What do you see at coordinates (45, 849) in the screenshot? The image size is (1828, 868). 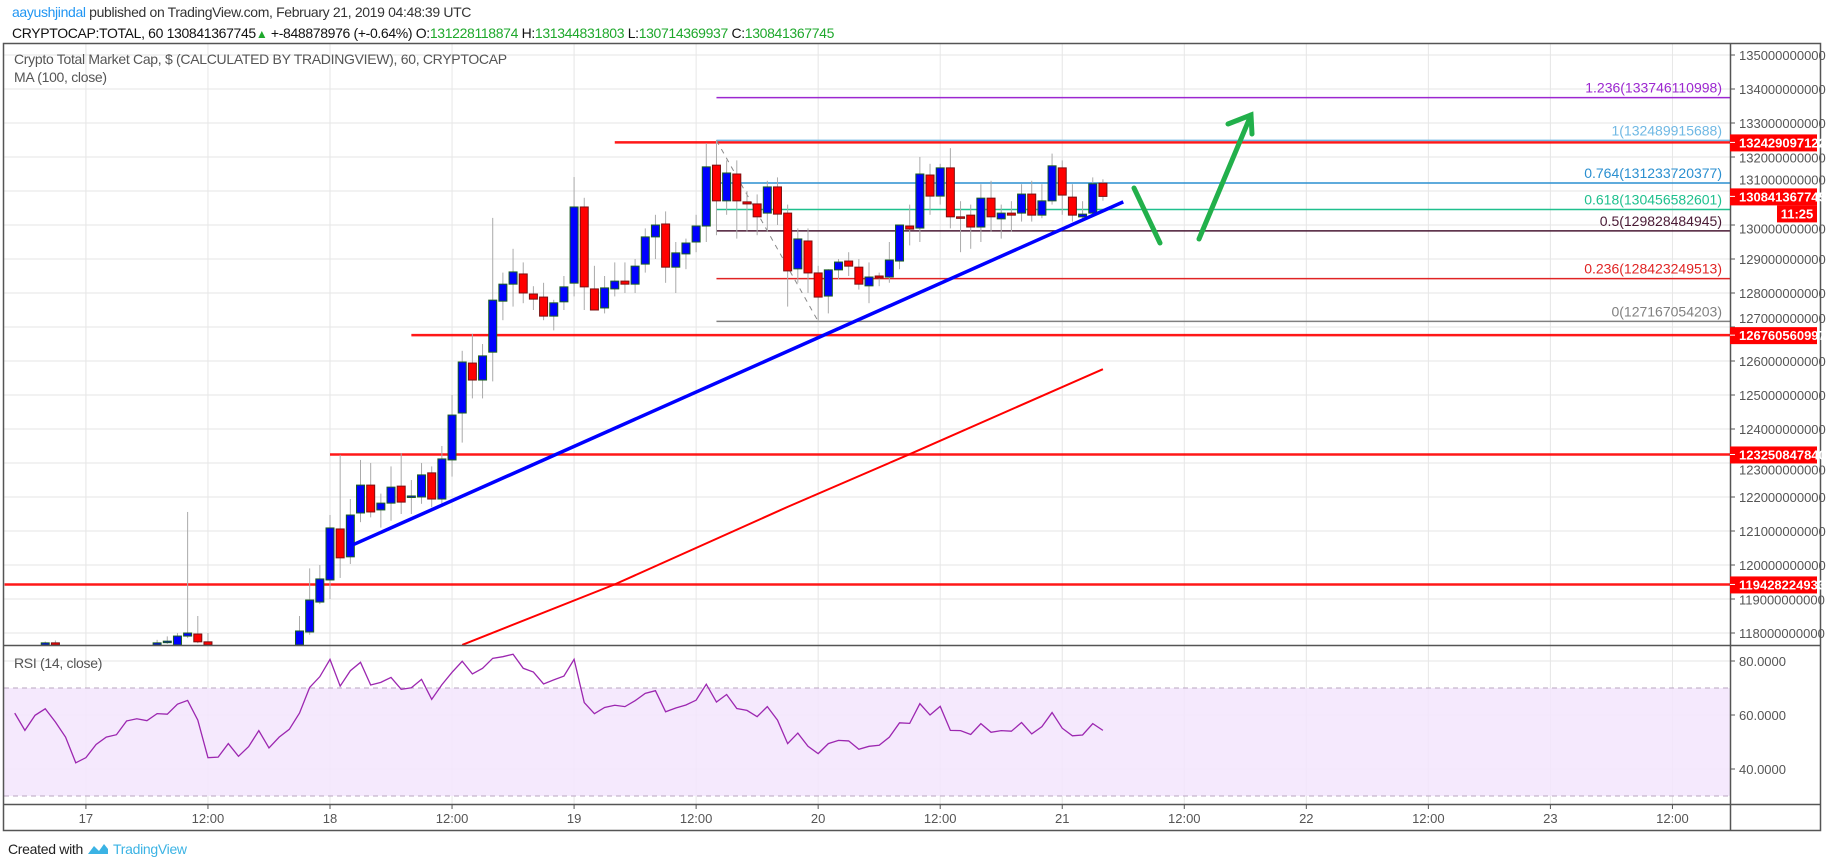 I see `created-with-text: Created with` at bounding box center [45, 849].